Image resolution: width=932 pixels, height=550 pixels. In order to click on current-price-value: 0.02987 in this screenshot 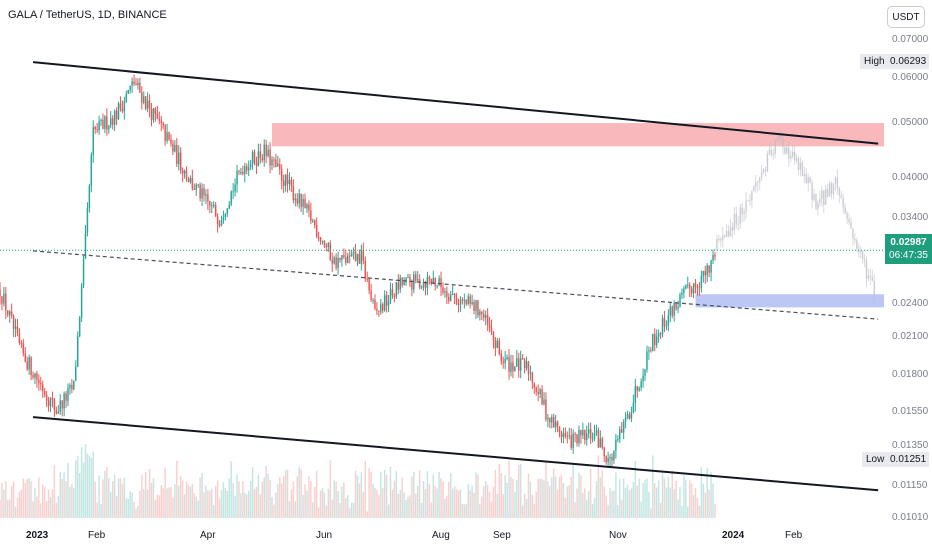, I will do `click(908, 242)`.